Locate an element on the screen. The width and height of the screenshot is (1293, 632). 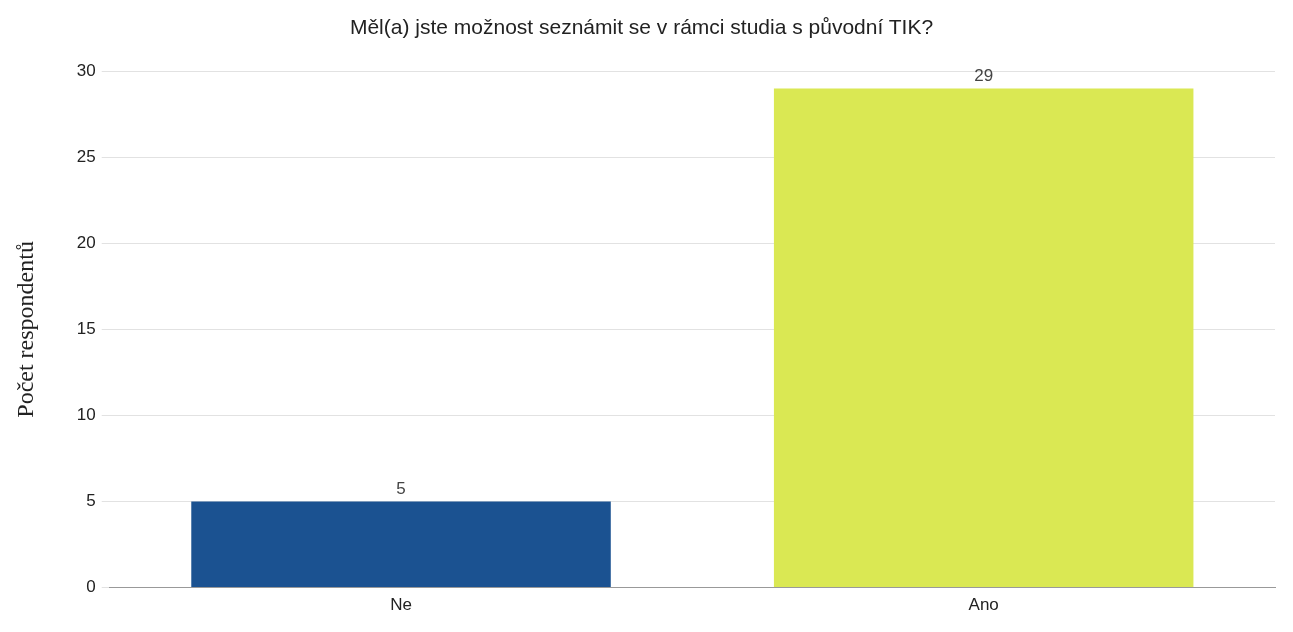
data-label: 5 is located at coordinates (401, 488).